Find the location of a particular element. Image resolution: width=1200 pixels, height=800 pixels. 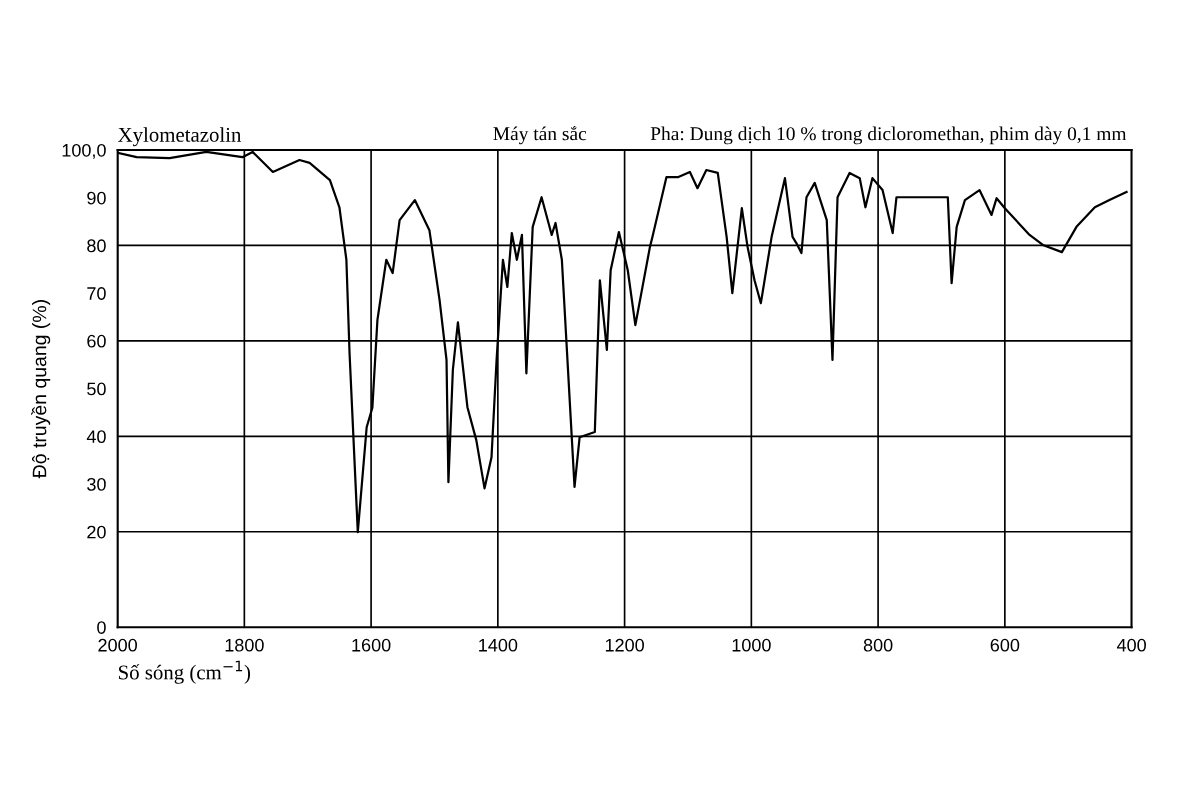

x-tick-label: 600 is located at coordinates (1005, 645).